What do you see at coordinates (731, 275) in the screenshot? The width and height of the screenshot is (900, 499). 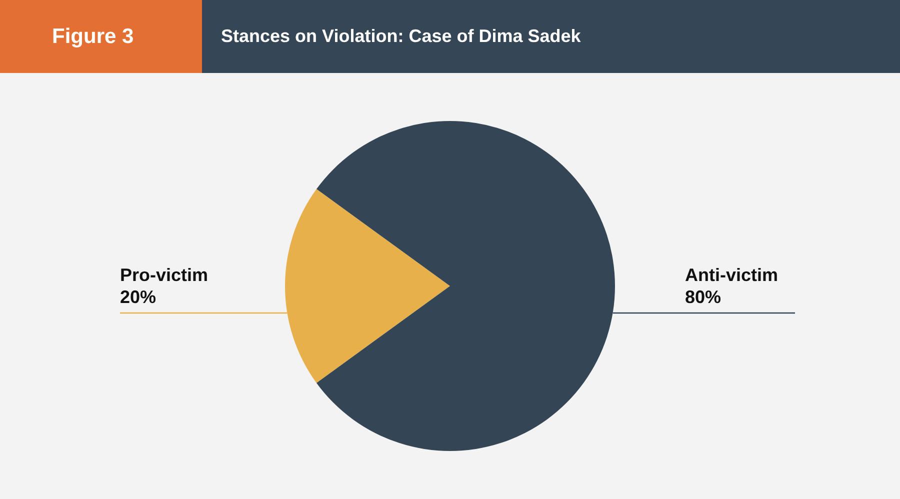 I see `slice-label: Anti-victim` at bounding box center [731, 275].